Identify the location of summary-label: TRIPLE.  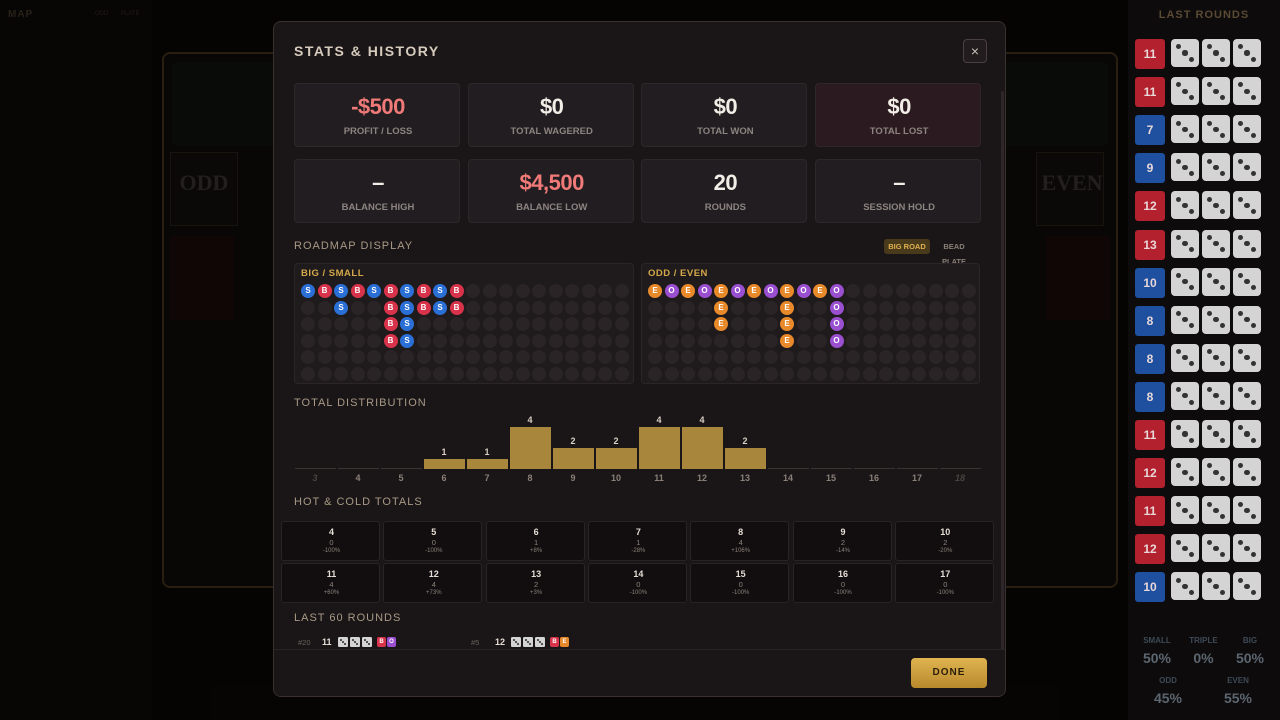
(1203, 640).